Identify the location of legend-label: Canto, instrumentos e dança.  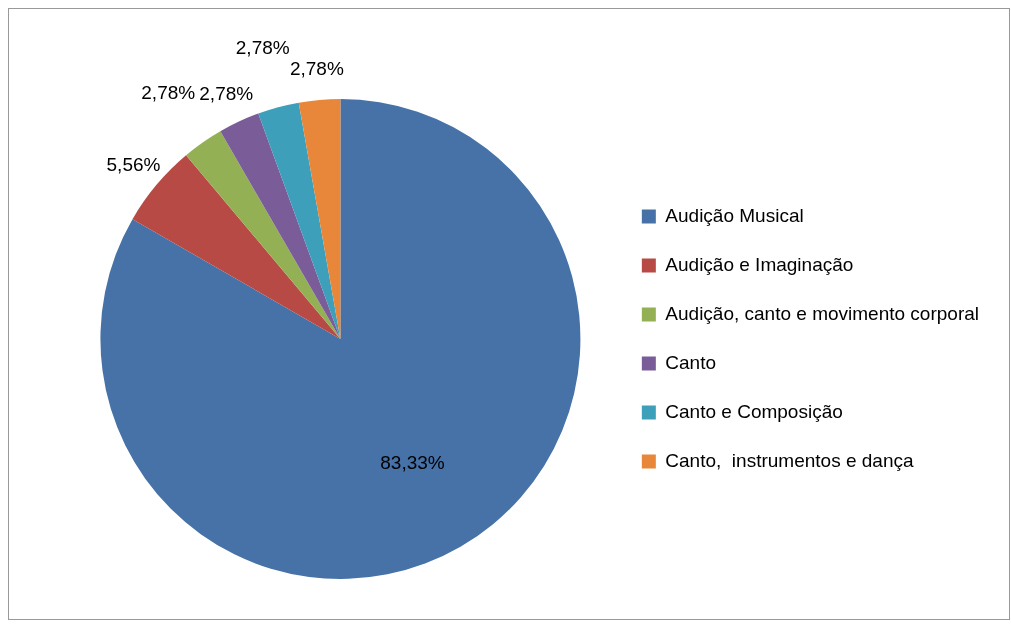
(789, 460).